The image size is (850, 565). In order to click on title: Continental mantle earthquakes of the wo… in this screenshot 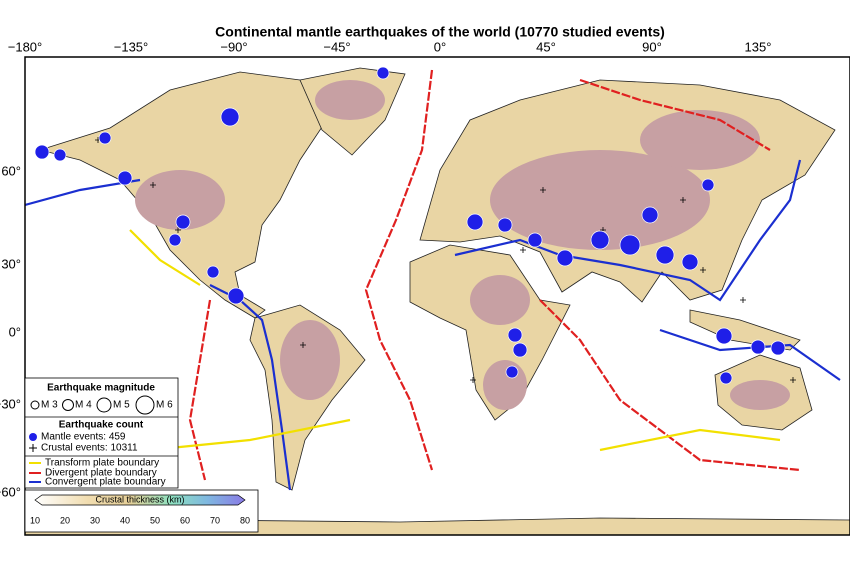, I will do `click(440, 32)`.